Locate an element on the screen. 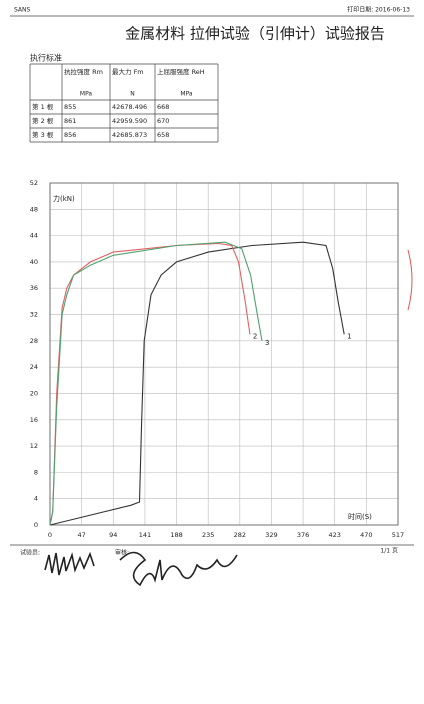 The height and width of the screenshot is (704, 424). y-tick-label: 8 is located at coordinates (36, 472).